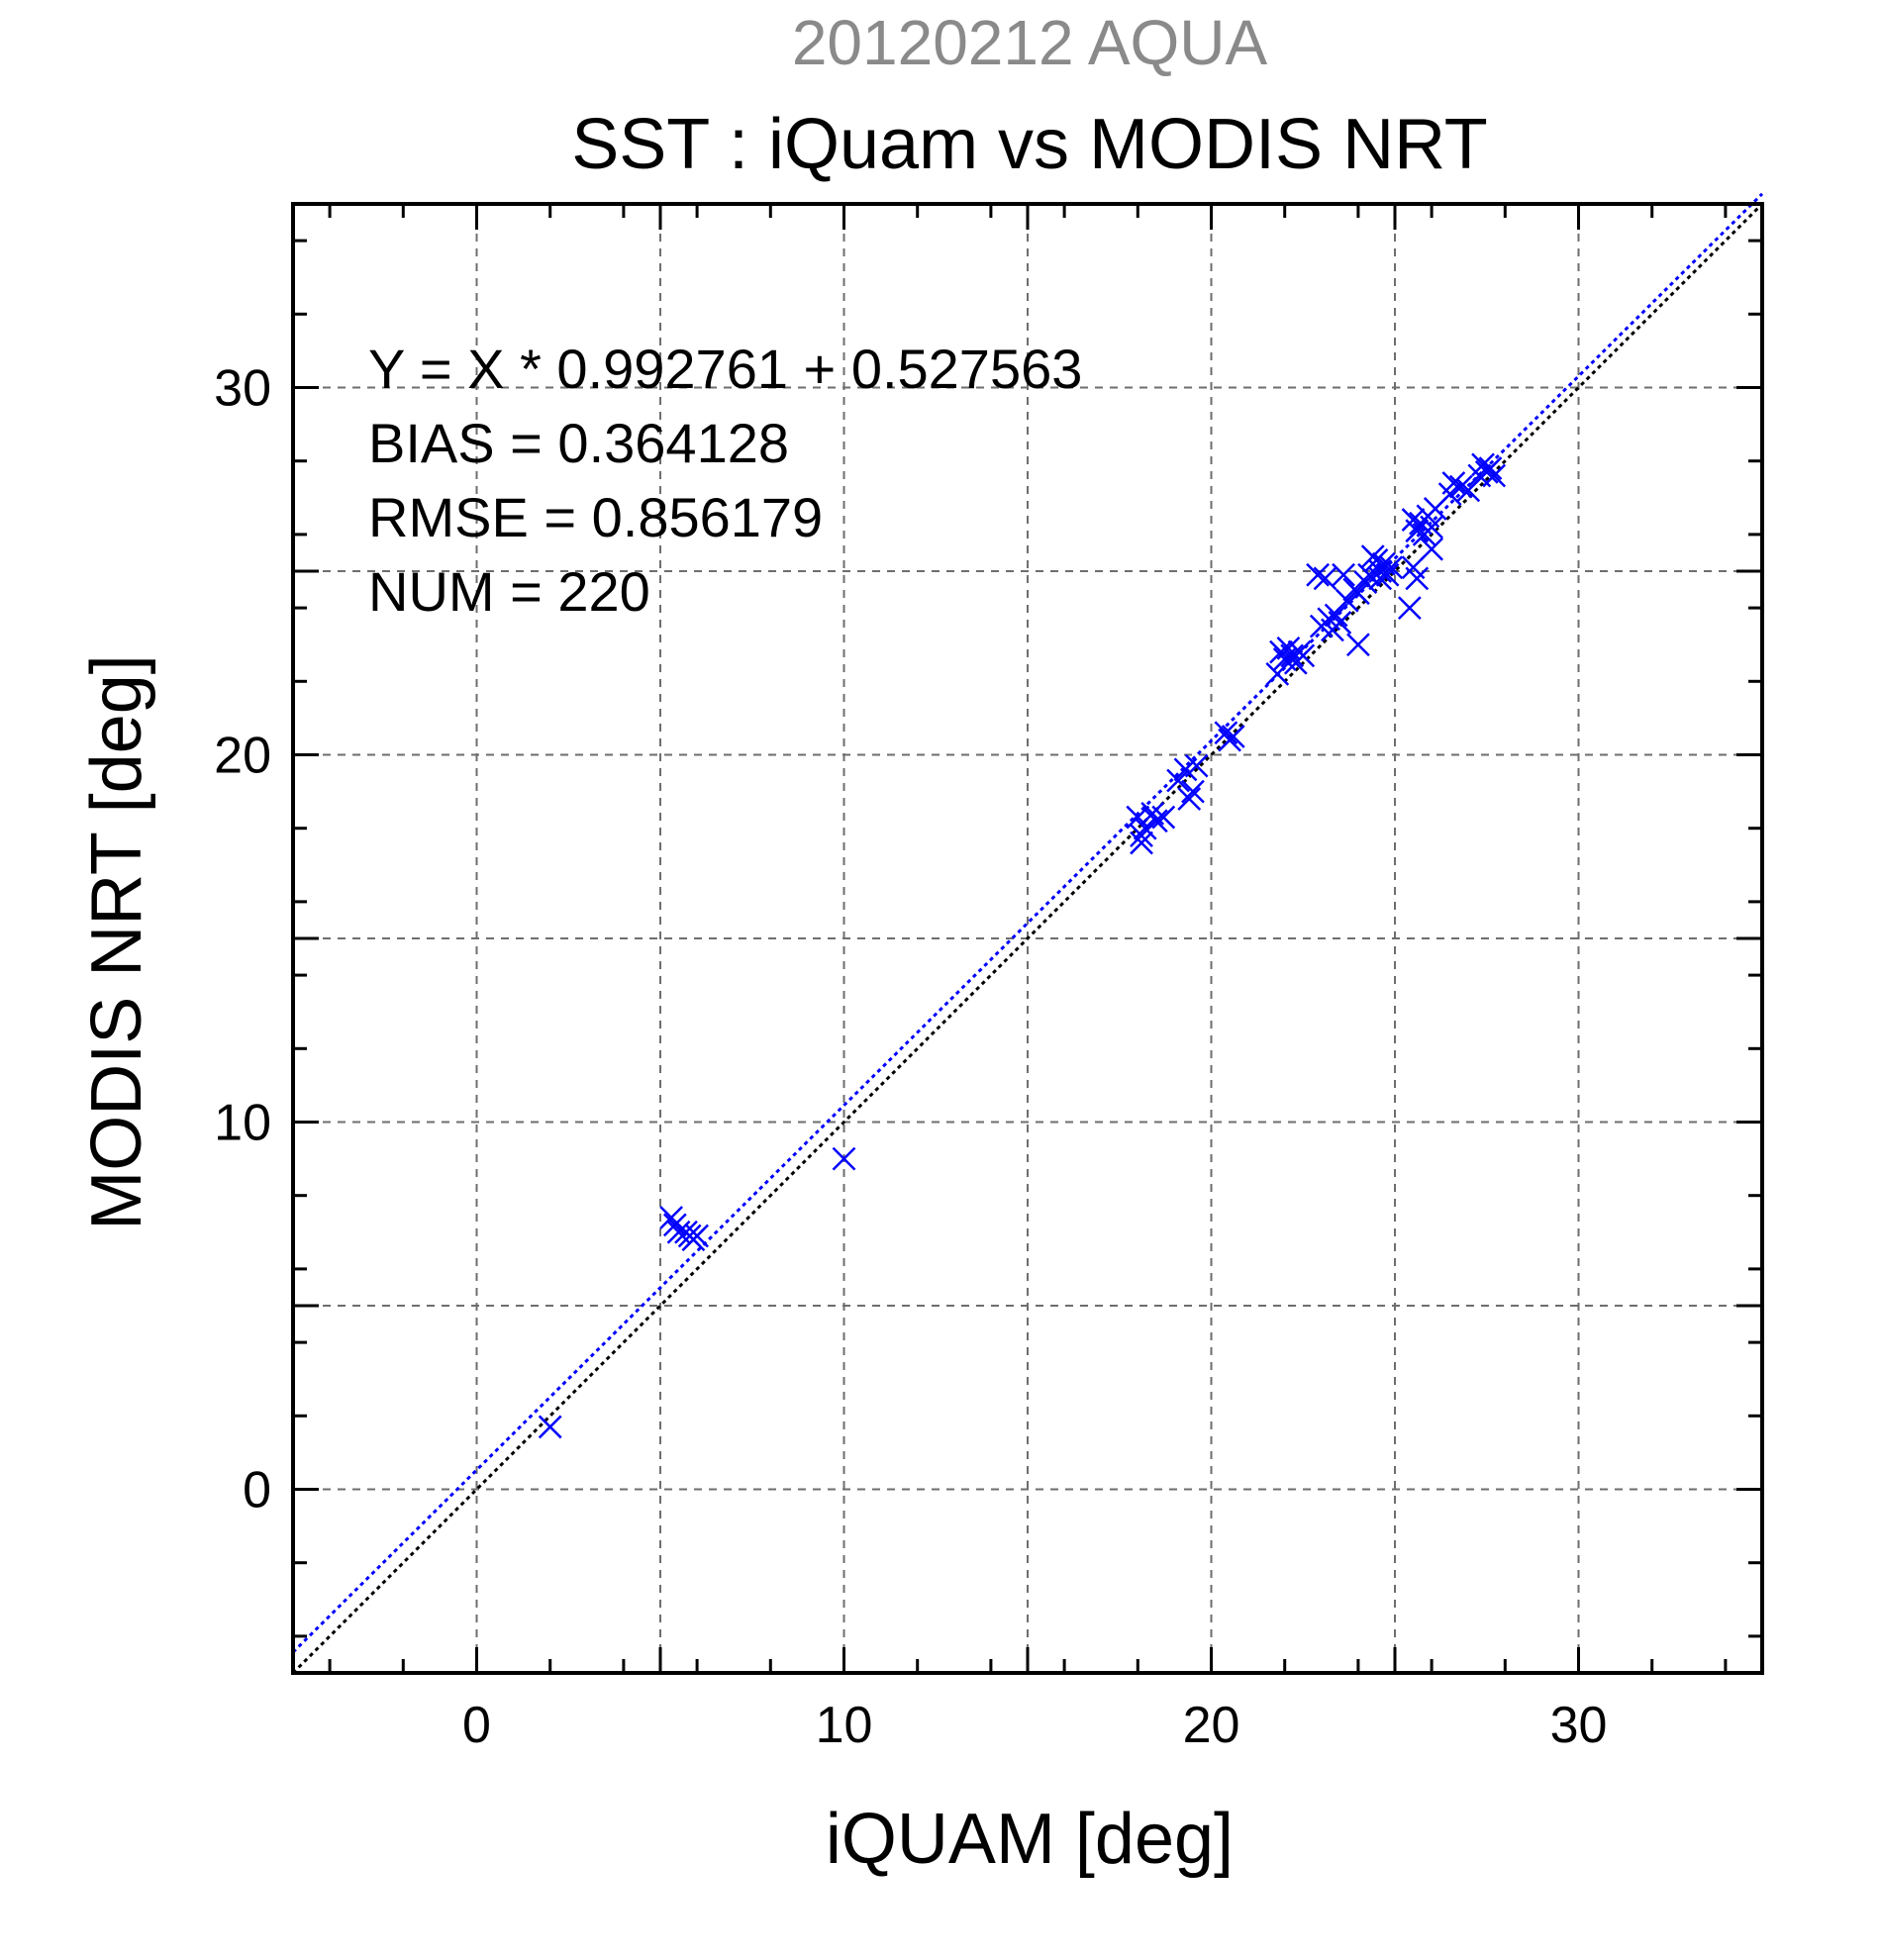 Image resolution: width=1881 pixels, height=1960 pixels. What do you see at coordinates (243, 1123) in the screenshot?
I see `y-tick-label: 10` at bounding box center [243, 1123].